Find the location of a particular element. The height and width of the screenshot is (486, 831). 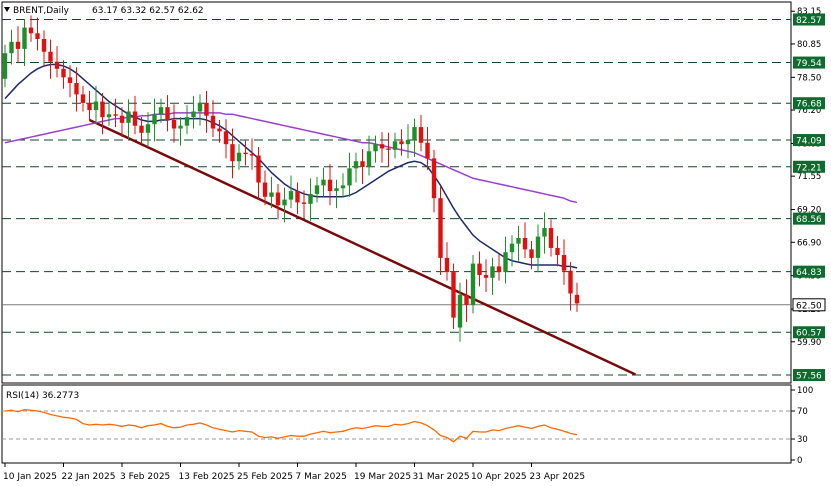

time-tick-label: 22 Jan 2025 is located at coordinates (89, 477).